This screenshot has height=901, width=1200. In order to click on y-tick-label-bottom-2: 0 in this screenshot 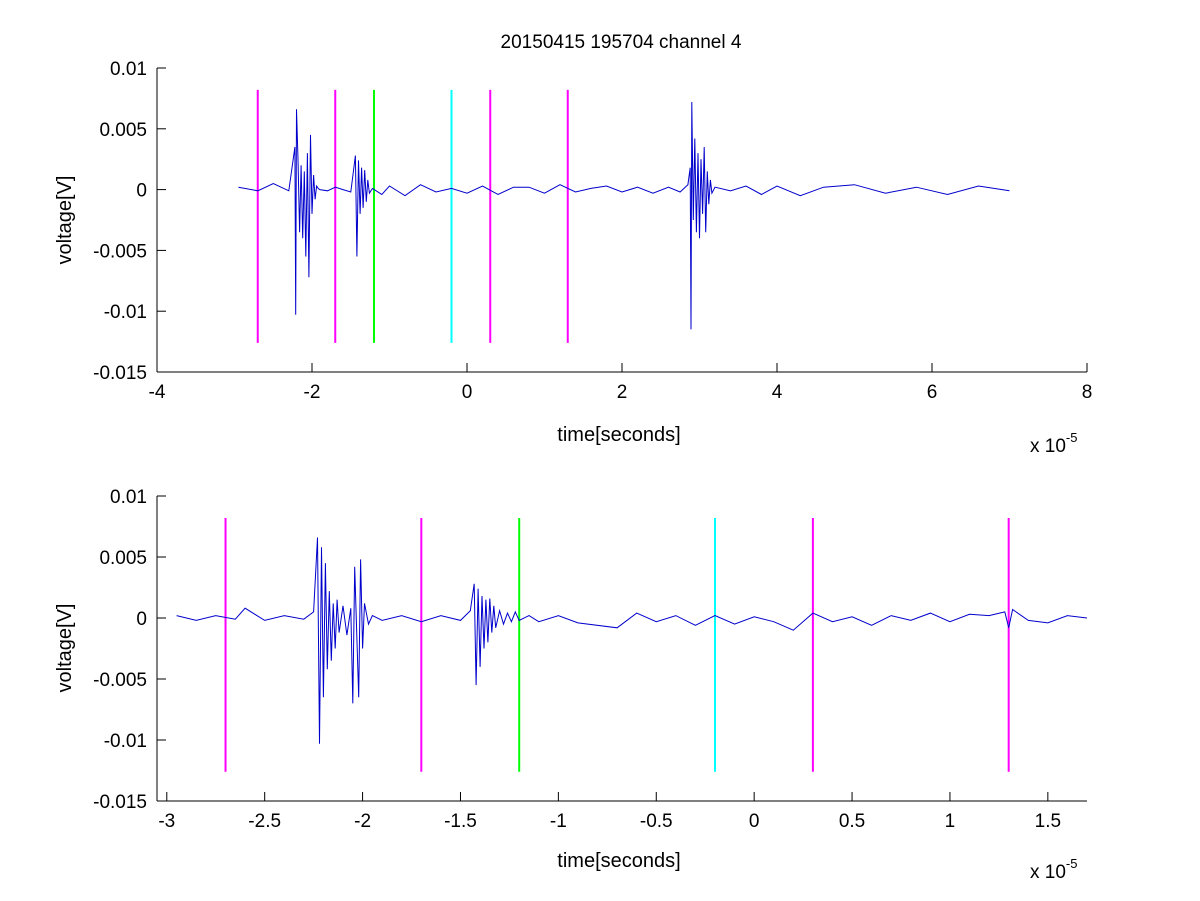, I will do `click(141, 619)`.